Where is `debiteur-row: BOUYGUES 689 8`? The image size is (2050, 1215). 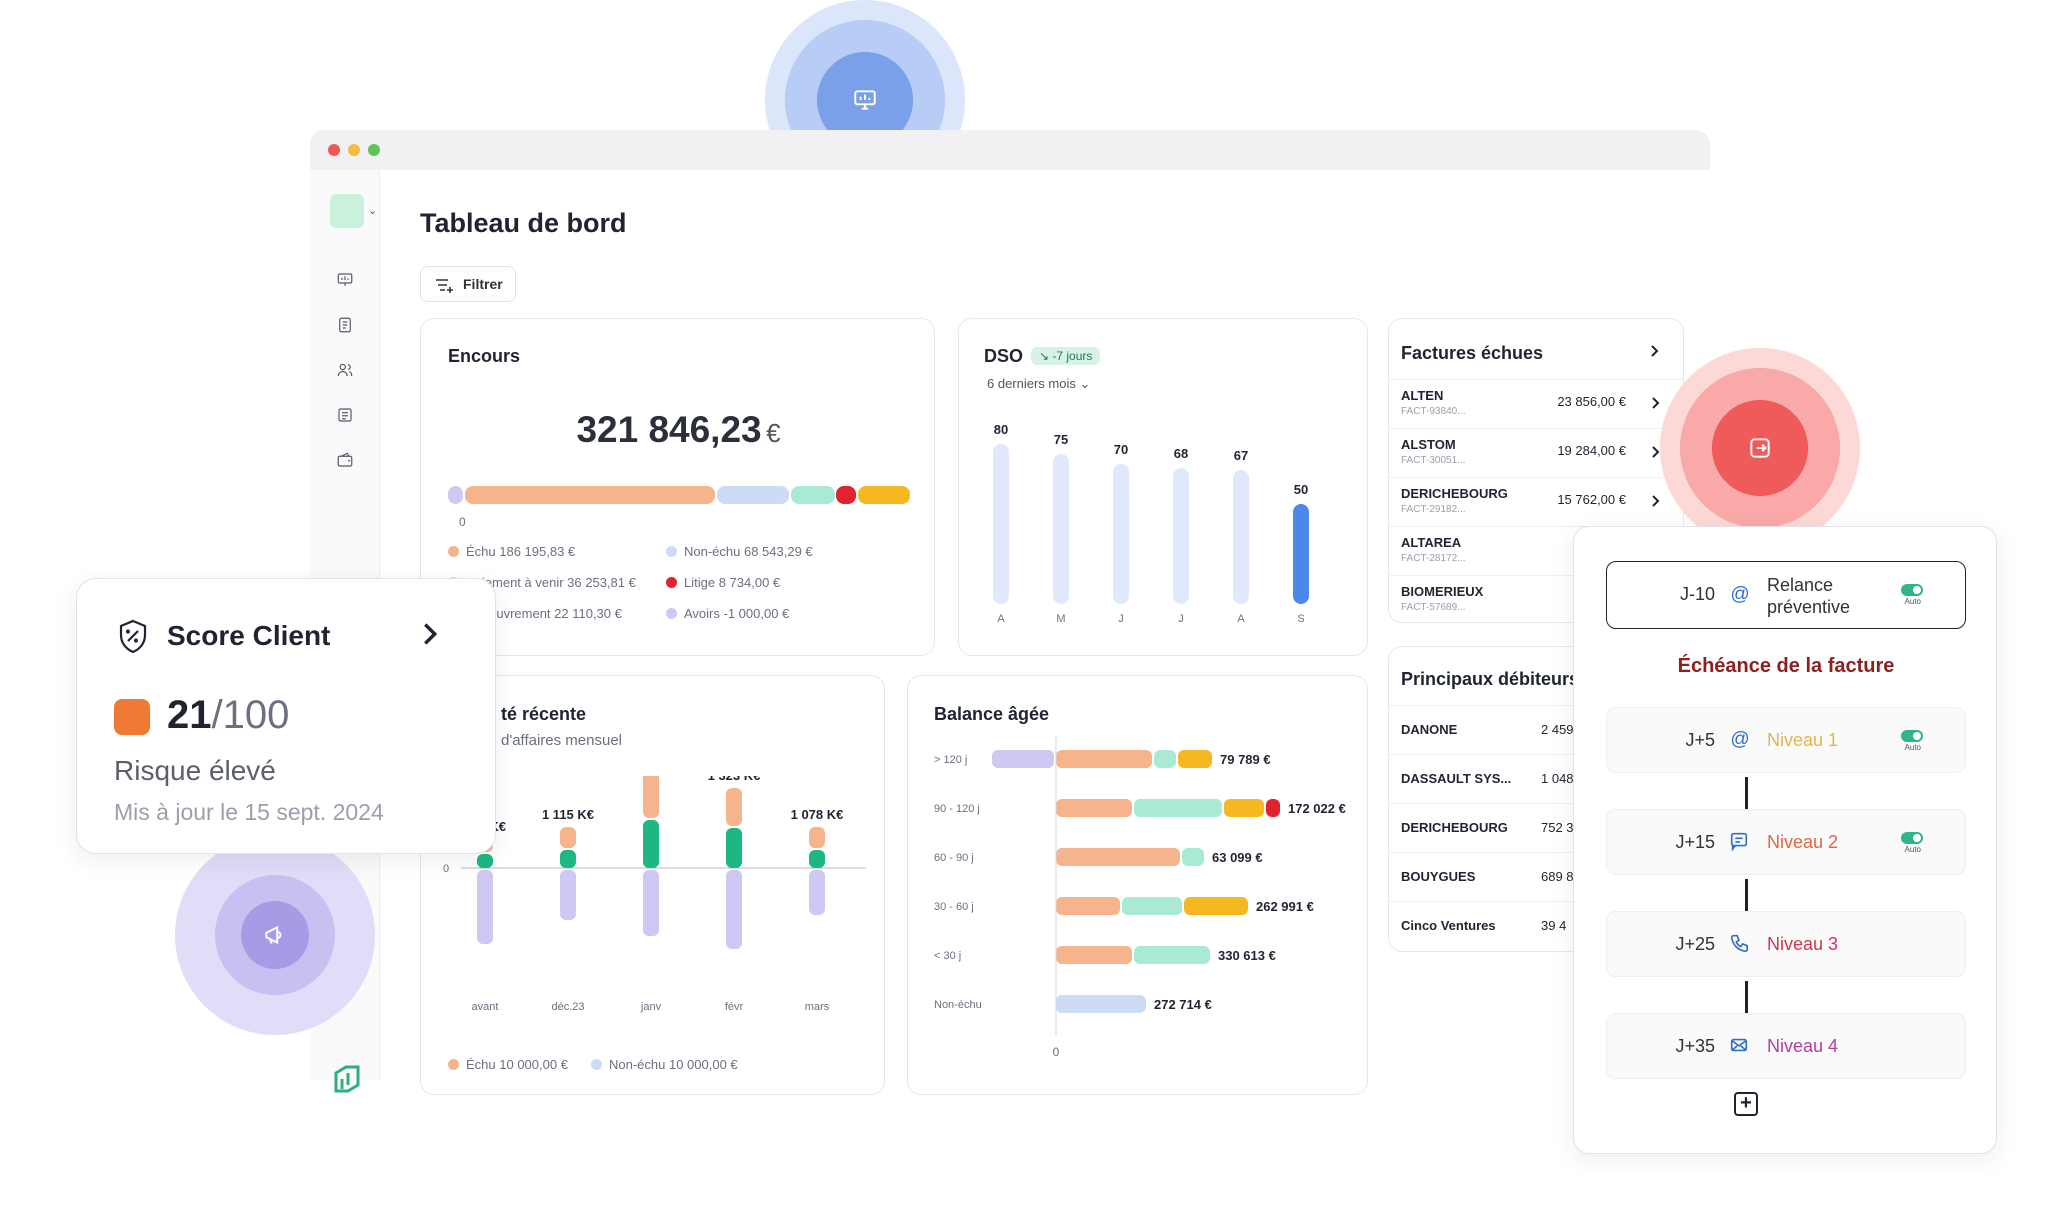
debiteur-row: BOUYGUES 689 8 is located at coordinates (1536, 876).